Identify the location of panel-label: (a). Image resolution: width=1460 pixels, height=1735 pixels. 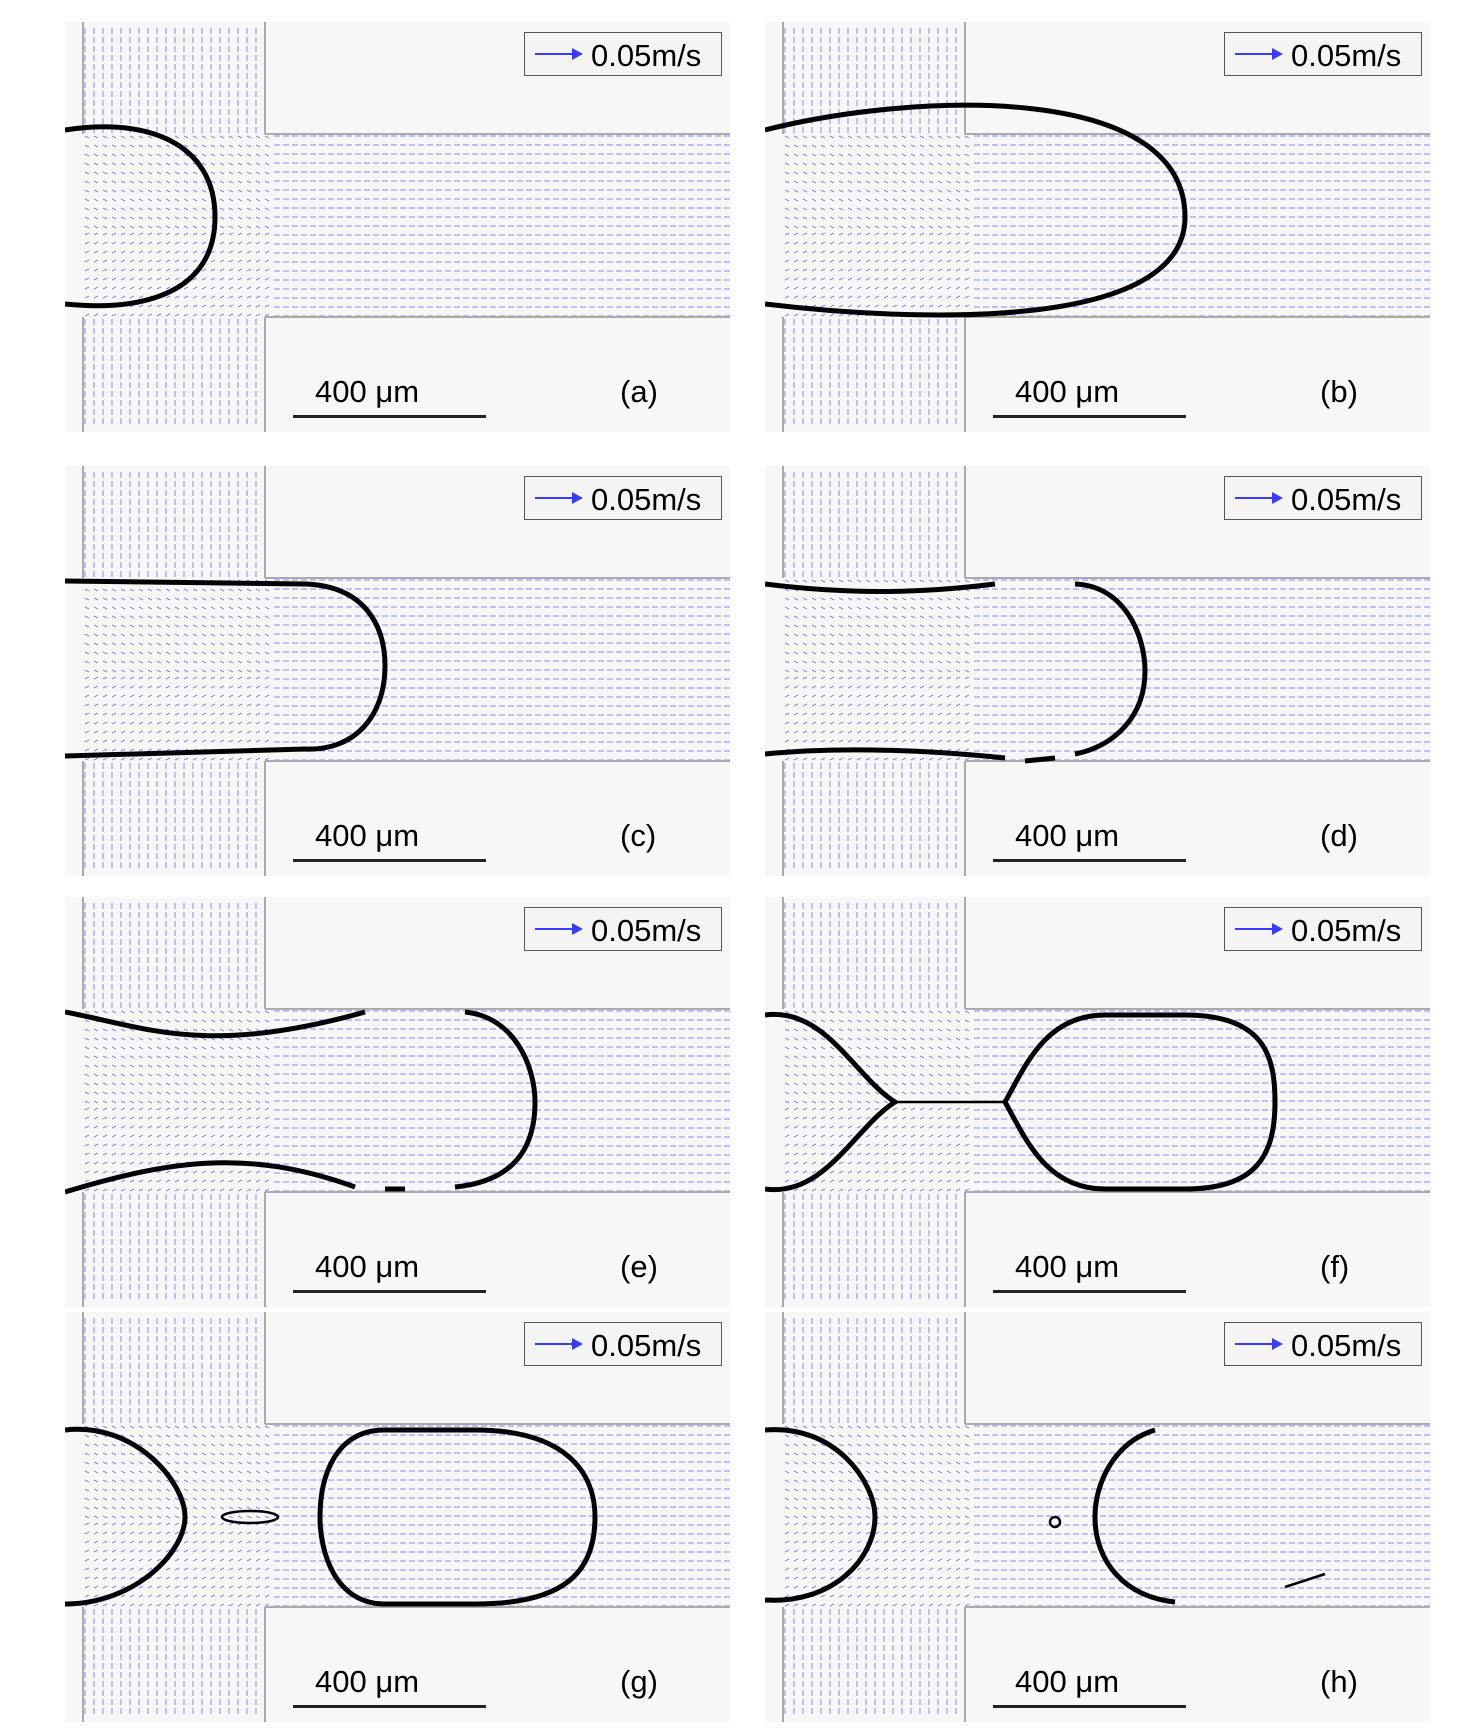
(639, 391).